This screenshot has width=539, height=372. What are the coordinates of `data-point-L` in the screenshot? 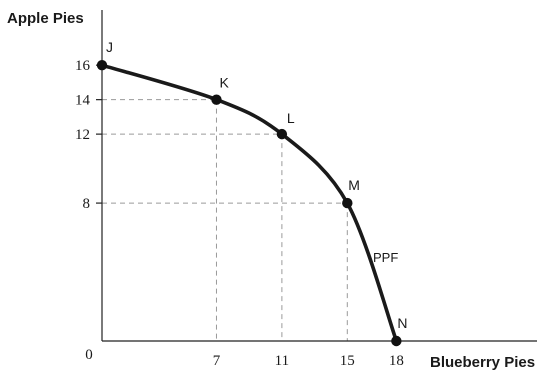 It's located at (282, 134).